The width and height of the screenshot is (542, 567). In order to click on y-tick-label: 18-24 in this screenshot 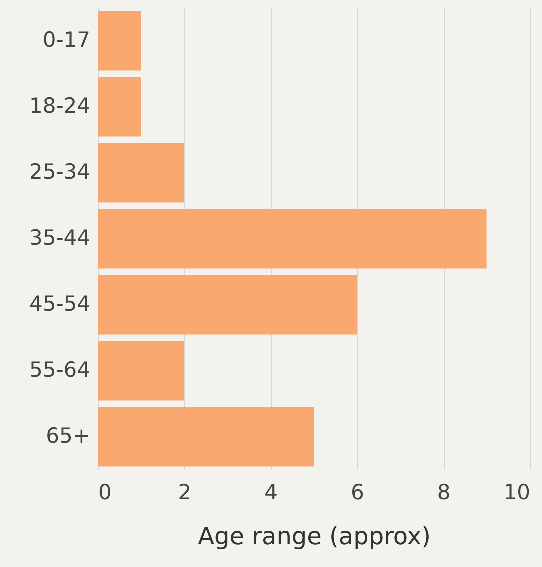, I will do `click(59, 106)`.